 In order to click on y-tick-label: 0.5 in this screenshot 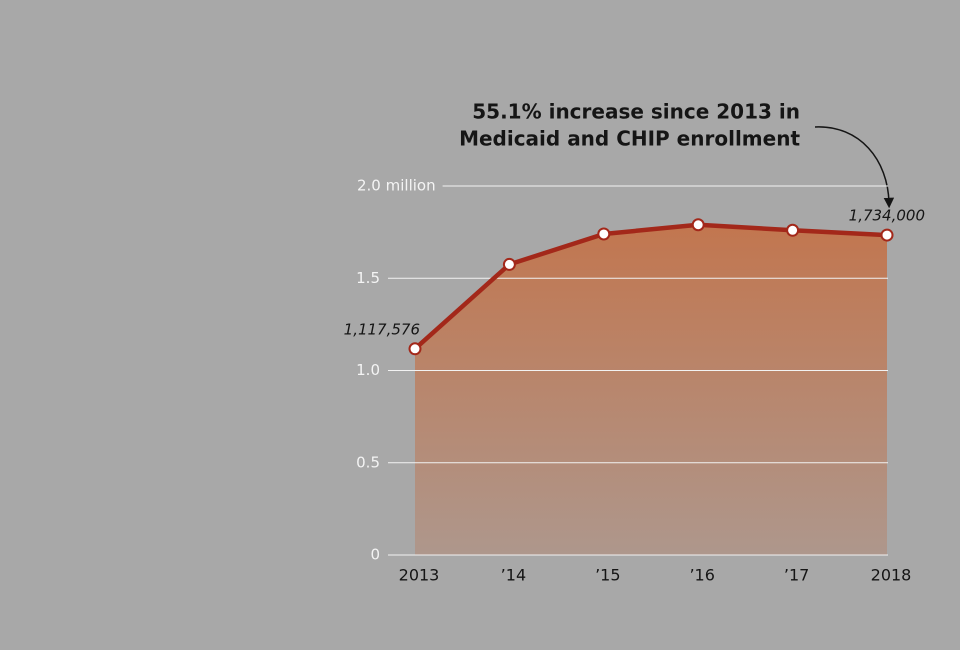, I will do `click(368, 462)`.